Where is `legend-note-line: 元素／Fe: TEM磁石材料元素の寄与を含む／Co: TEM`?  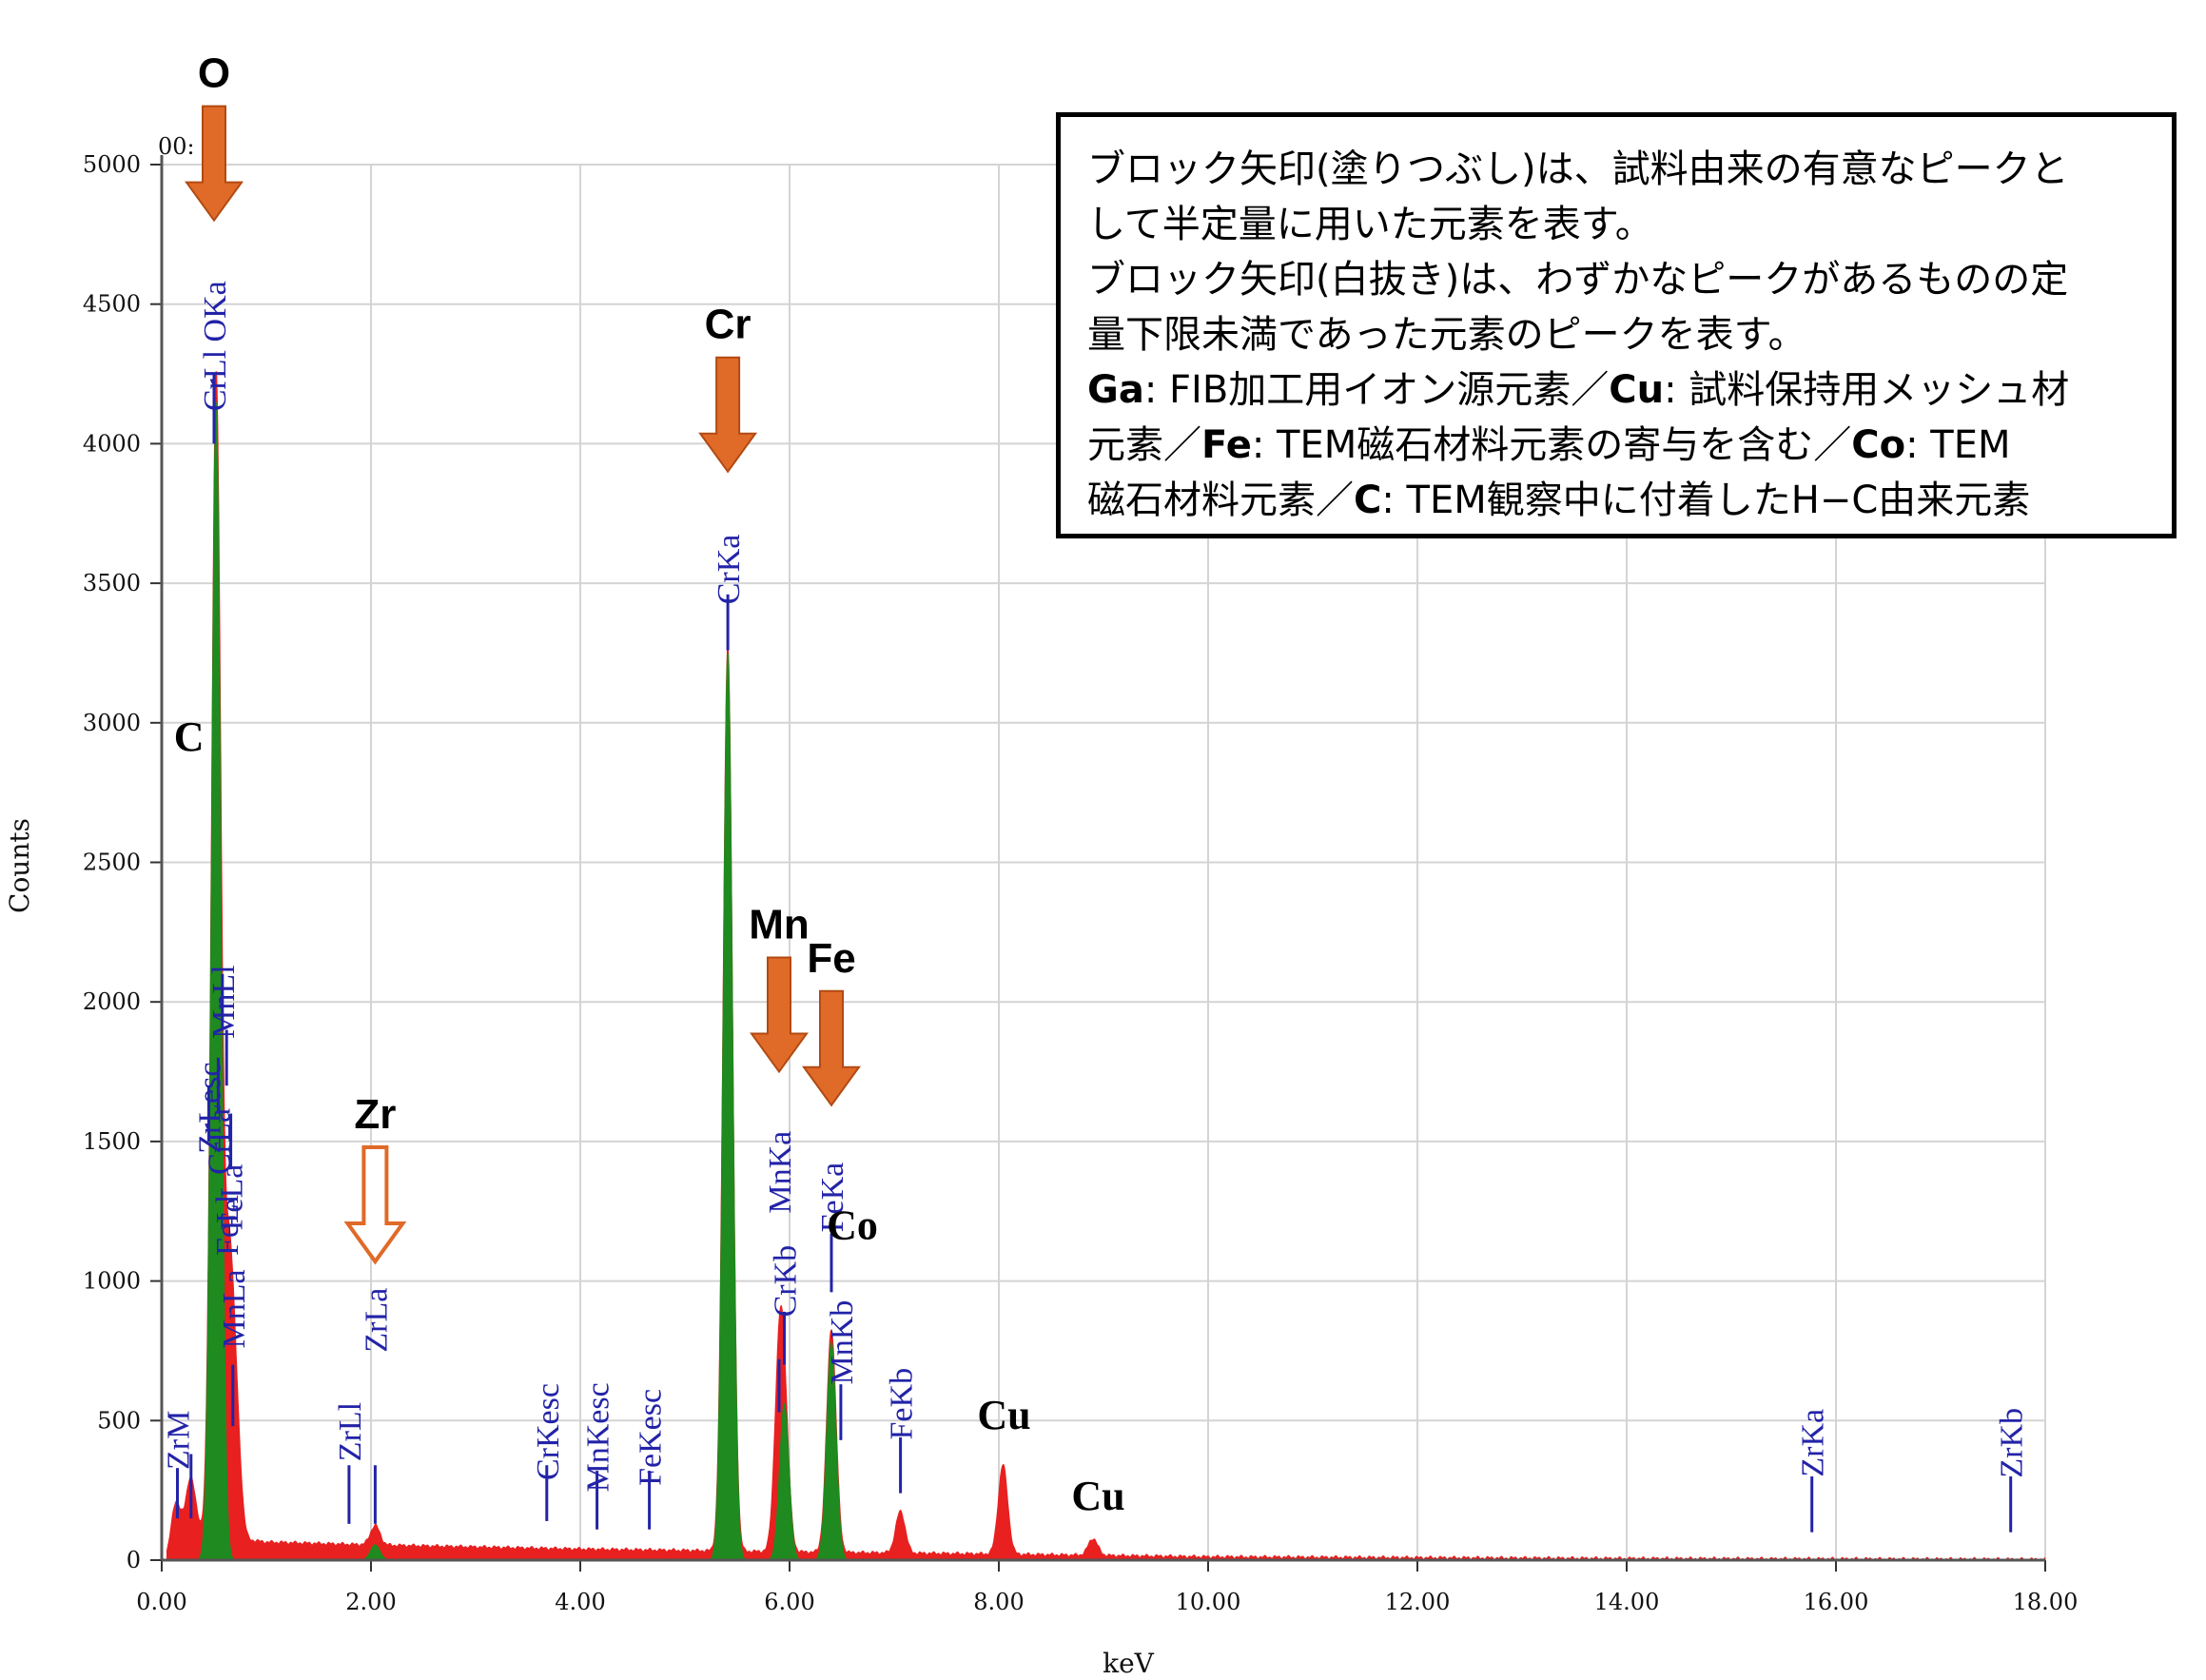 legend-note-line: 元素／Fe: TEM磁石材料元素の寄与を含む／Co: TEM is located at coordinates (1623, 445).